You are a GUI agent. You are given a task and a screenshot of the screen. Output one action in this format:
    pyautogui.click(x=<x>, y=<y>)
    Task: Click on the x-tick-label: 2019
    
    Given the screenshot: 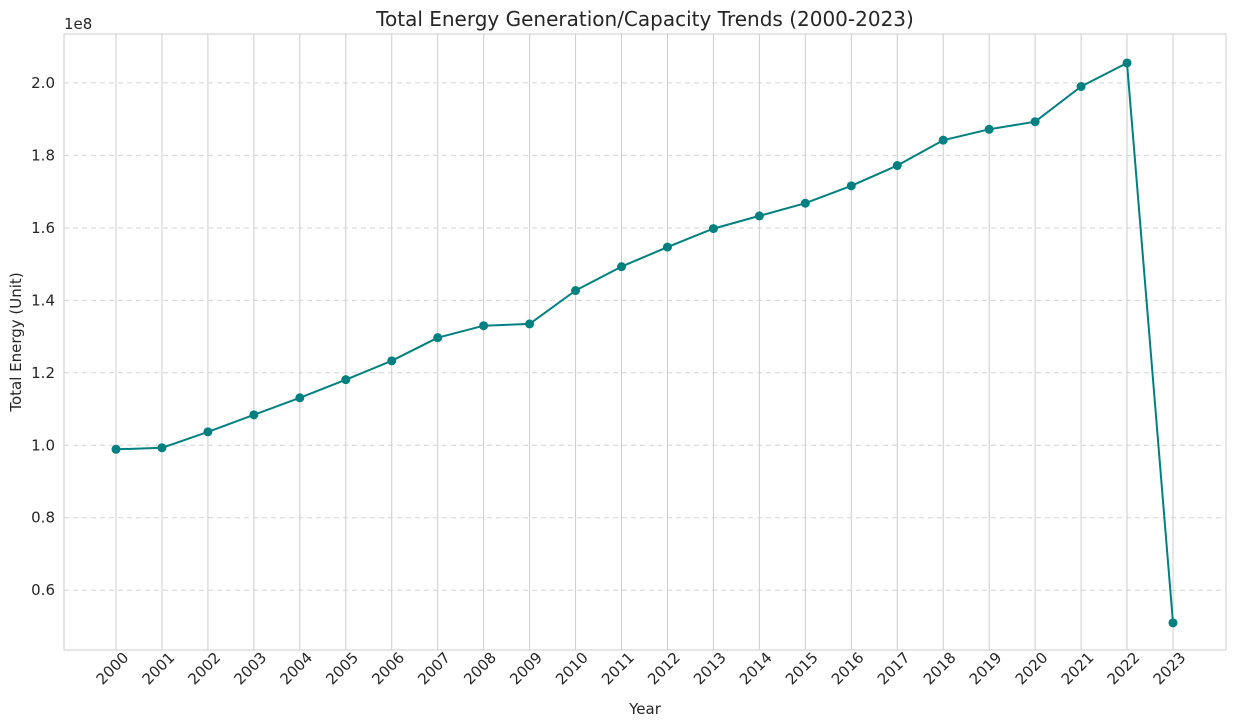 What is the action you would take?
    pyautogui.click(x=986, y=669)
    